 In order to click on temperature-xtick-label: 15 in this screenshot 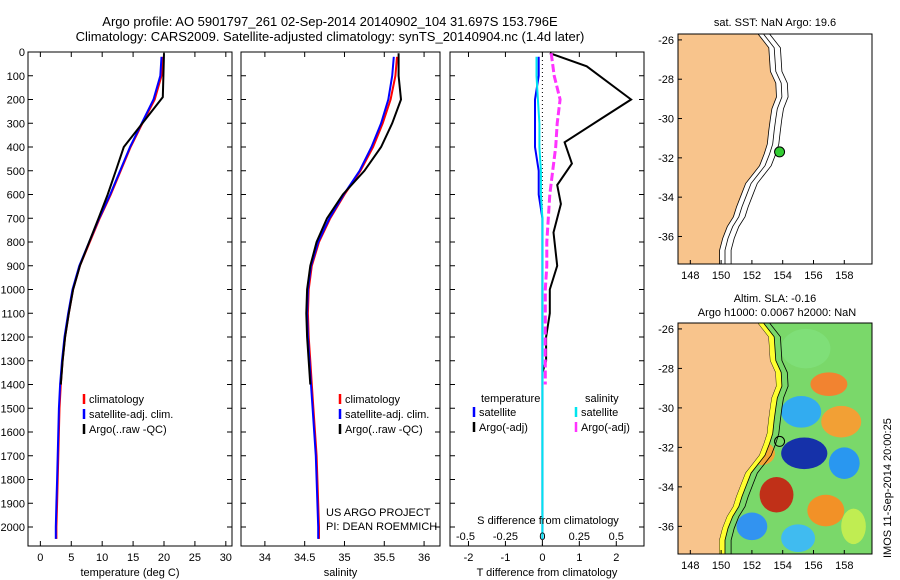, I will do `click(133, 558)`.